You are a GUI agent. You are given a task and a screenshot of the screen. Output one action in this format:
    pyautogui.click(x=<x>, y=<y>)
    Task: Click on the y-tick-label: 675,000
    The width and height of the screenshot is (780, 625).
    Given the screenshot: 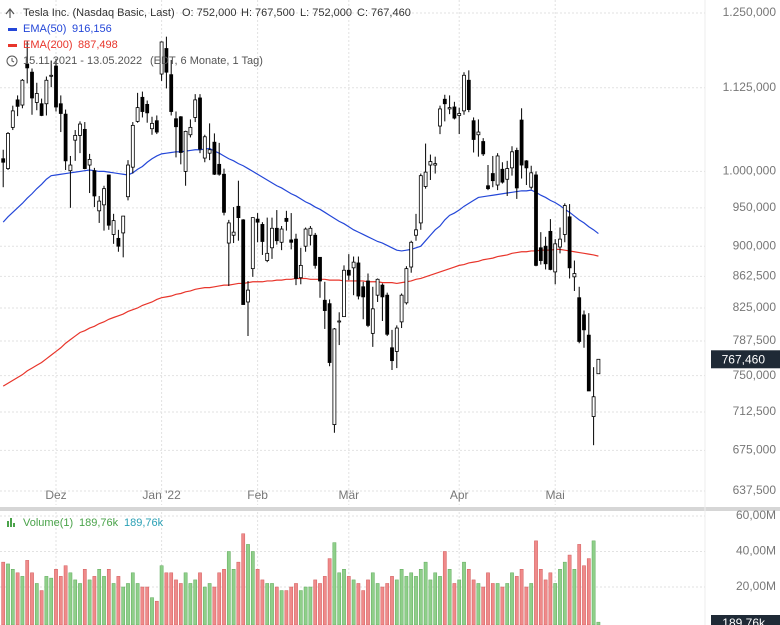 What is the action you would take?
    pyautogui.click(x=755, y=450)
    